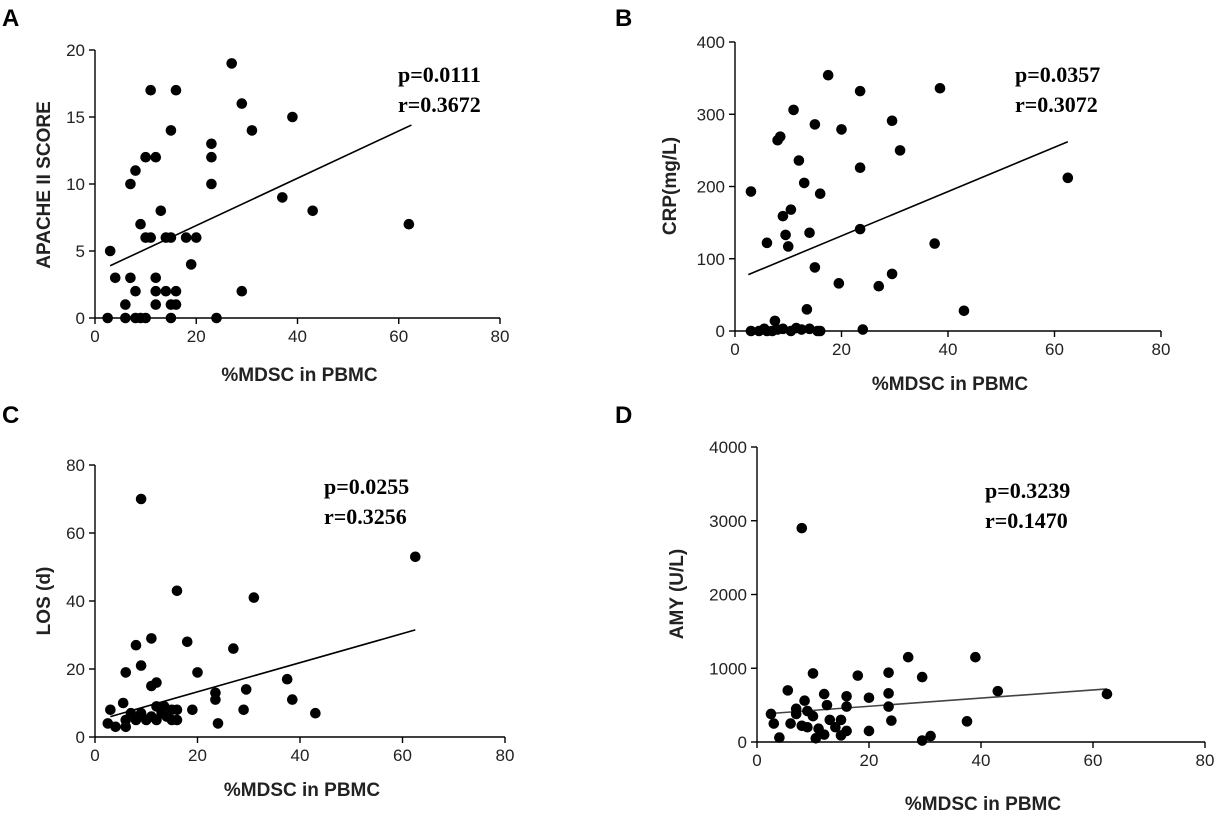 This screenshot has width=1216, height=817. Describe the element at coordinates (365, 516) in the screenshot. I see `r-value-label: r=0.3256` at that location.